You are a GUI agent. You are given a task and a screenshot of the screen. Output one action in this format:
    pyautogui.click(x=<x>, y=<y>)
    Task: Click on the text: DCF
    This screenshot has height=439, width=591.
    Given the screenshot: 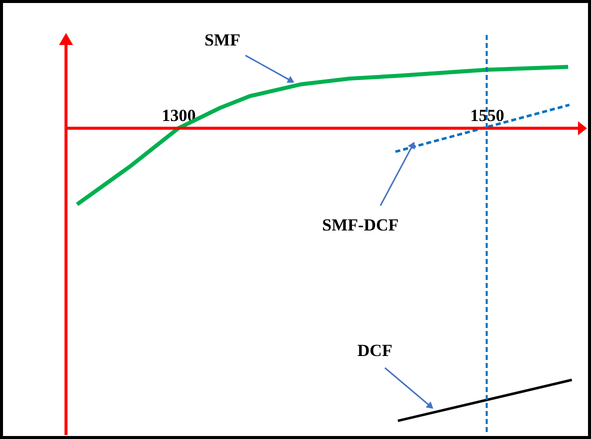 What is the action you would take?
    pyautogui.click(x=374, y=350)
    